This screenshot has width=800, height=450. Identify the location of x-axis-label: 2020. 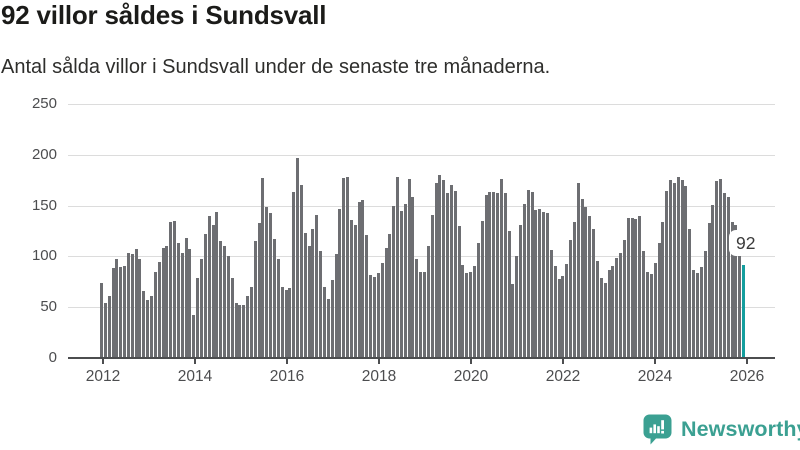
(471, 376).